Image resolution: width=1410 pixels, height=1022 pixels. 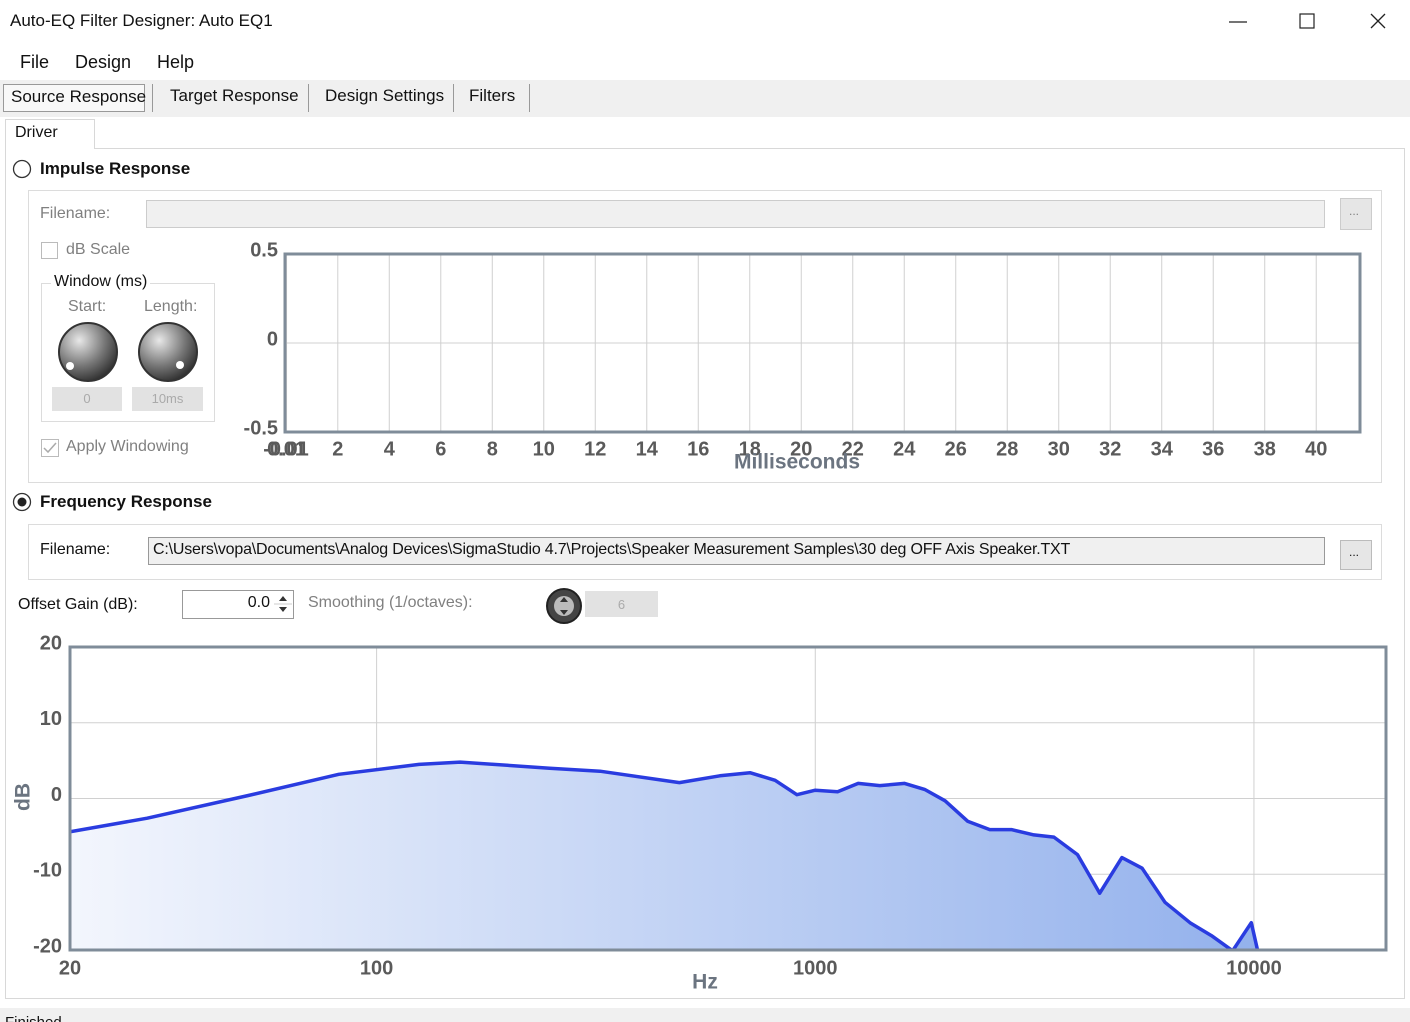 I want to click on menu-item: Design, so click(x=103, y=62).